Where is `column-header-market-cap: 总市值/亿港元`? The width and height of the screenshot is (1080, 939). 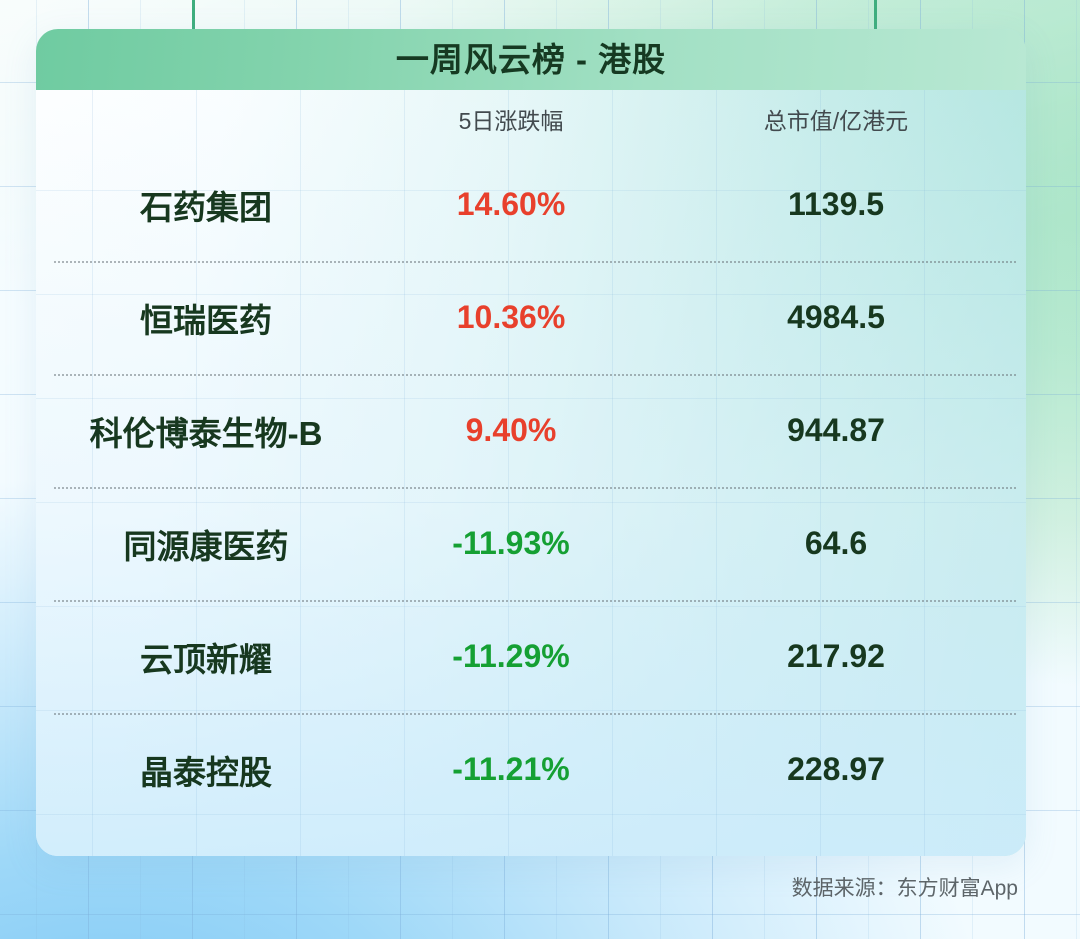
column-header-market-cap: 总市值/亿港元 is located at coordinates (836, 121).